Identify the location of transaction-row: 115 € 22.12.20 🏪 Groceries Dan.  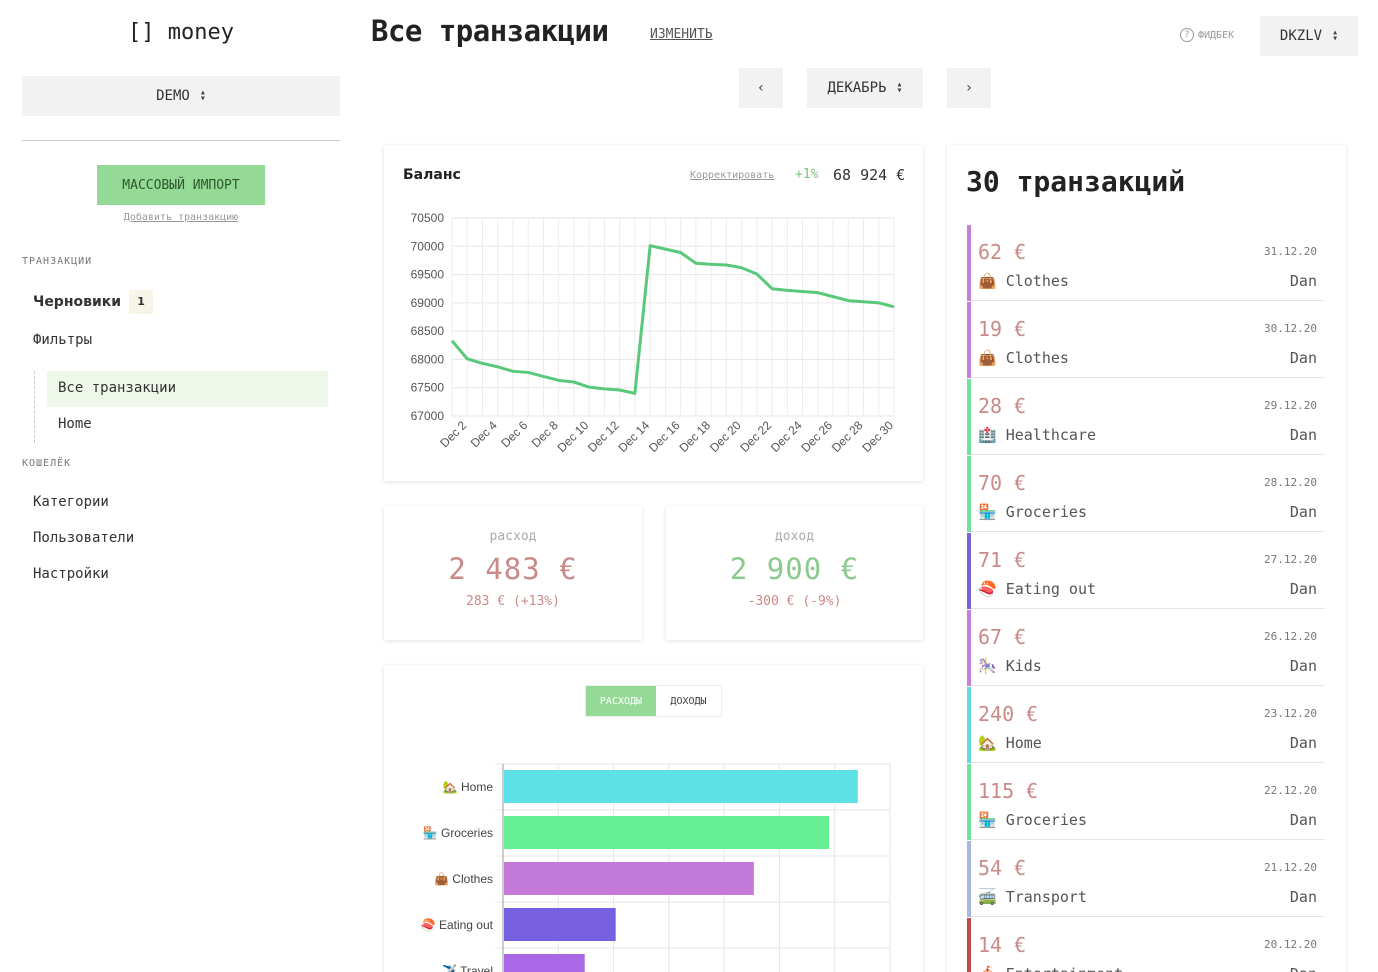
(1146, 802).